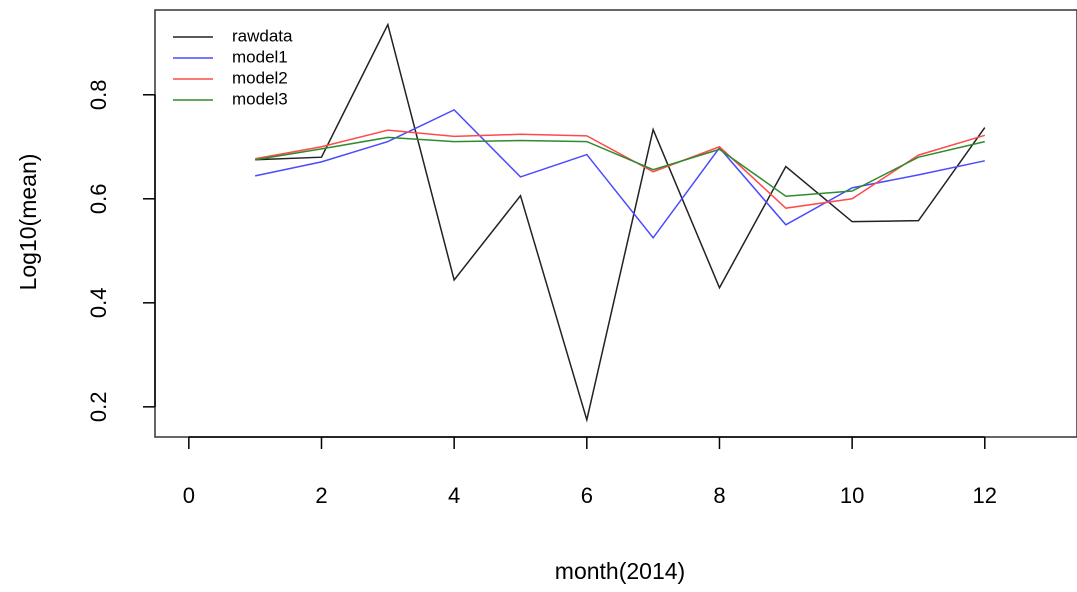 This screenshot has height=592, width=1077. I want to click on y-tick-label: 0.8, so click(98, 94).